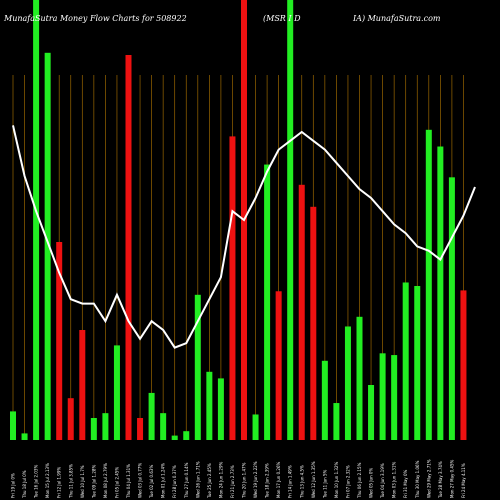 Image resolution: width=500 pixels, height=500 pixels. I want to click on x-tick-label: Fri 24 May 4.11%, so click(463, 480).